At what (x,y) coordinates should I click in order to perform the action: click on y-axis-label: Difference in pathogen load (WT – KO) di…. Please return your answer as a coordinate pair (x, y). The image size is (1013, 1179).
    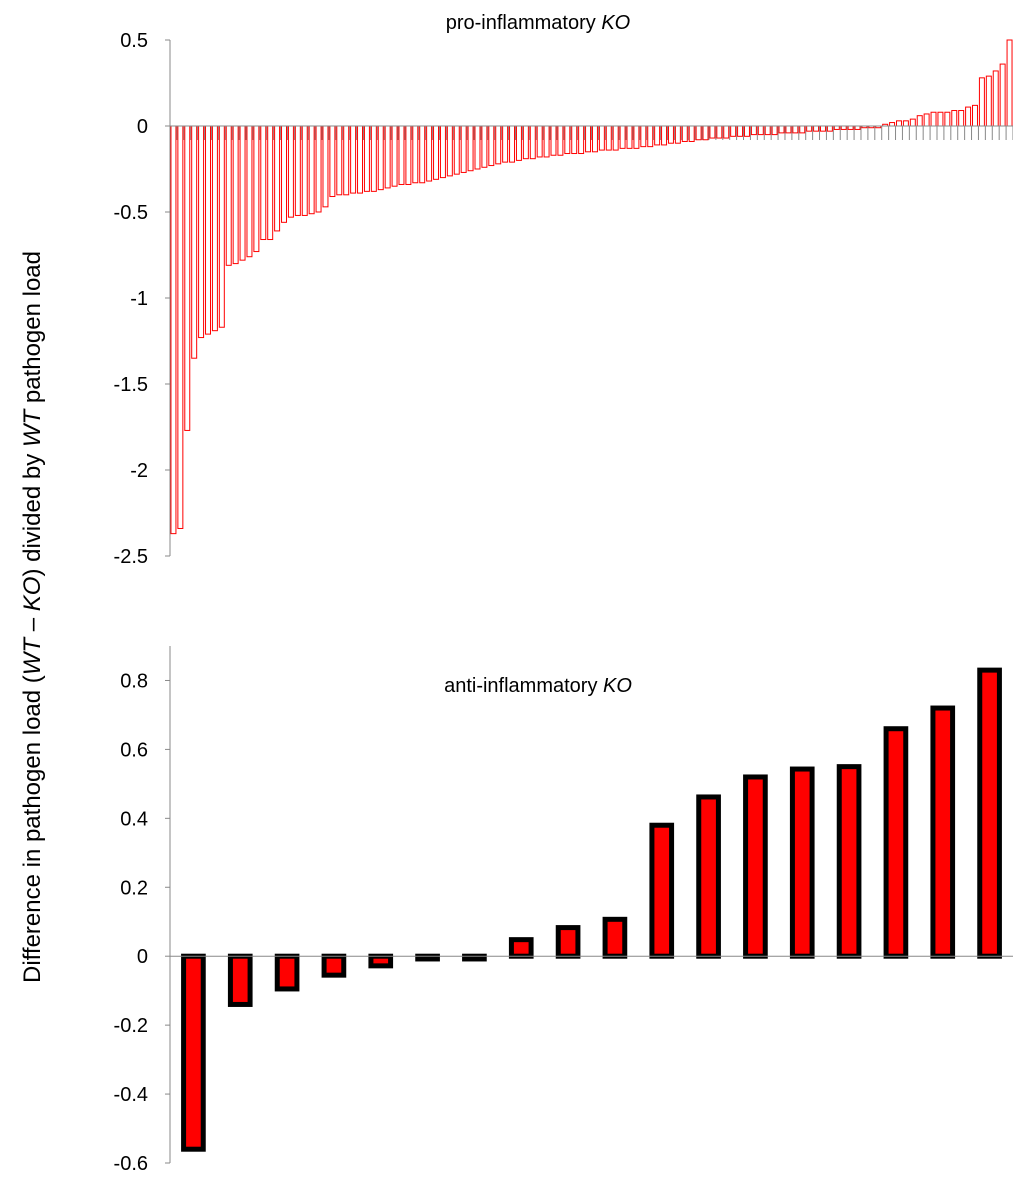
    Looking at the image, I should click on (32, 617).